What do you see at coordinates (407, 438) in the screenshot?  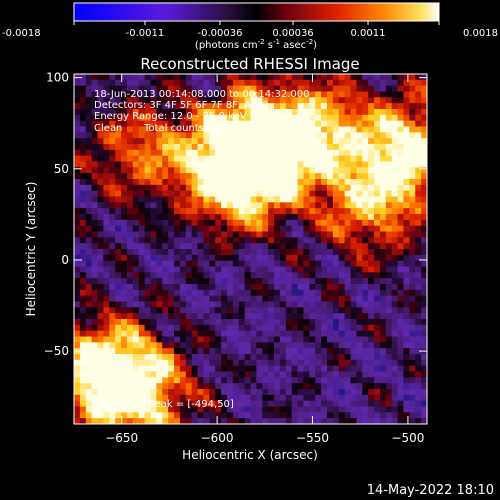 I see `x-tick-label: −500` at bounding box center [407, 438].